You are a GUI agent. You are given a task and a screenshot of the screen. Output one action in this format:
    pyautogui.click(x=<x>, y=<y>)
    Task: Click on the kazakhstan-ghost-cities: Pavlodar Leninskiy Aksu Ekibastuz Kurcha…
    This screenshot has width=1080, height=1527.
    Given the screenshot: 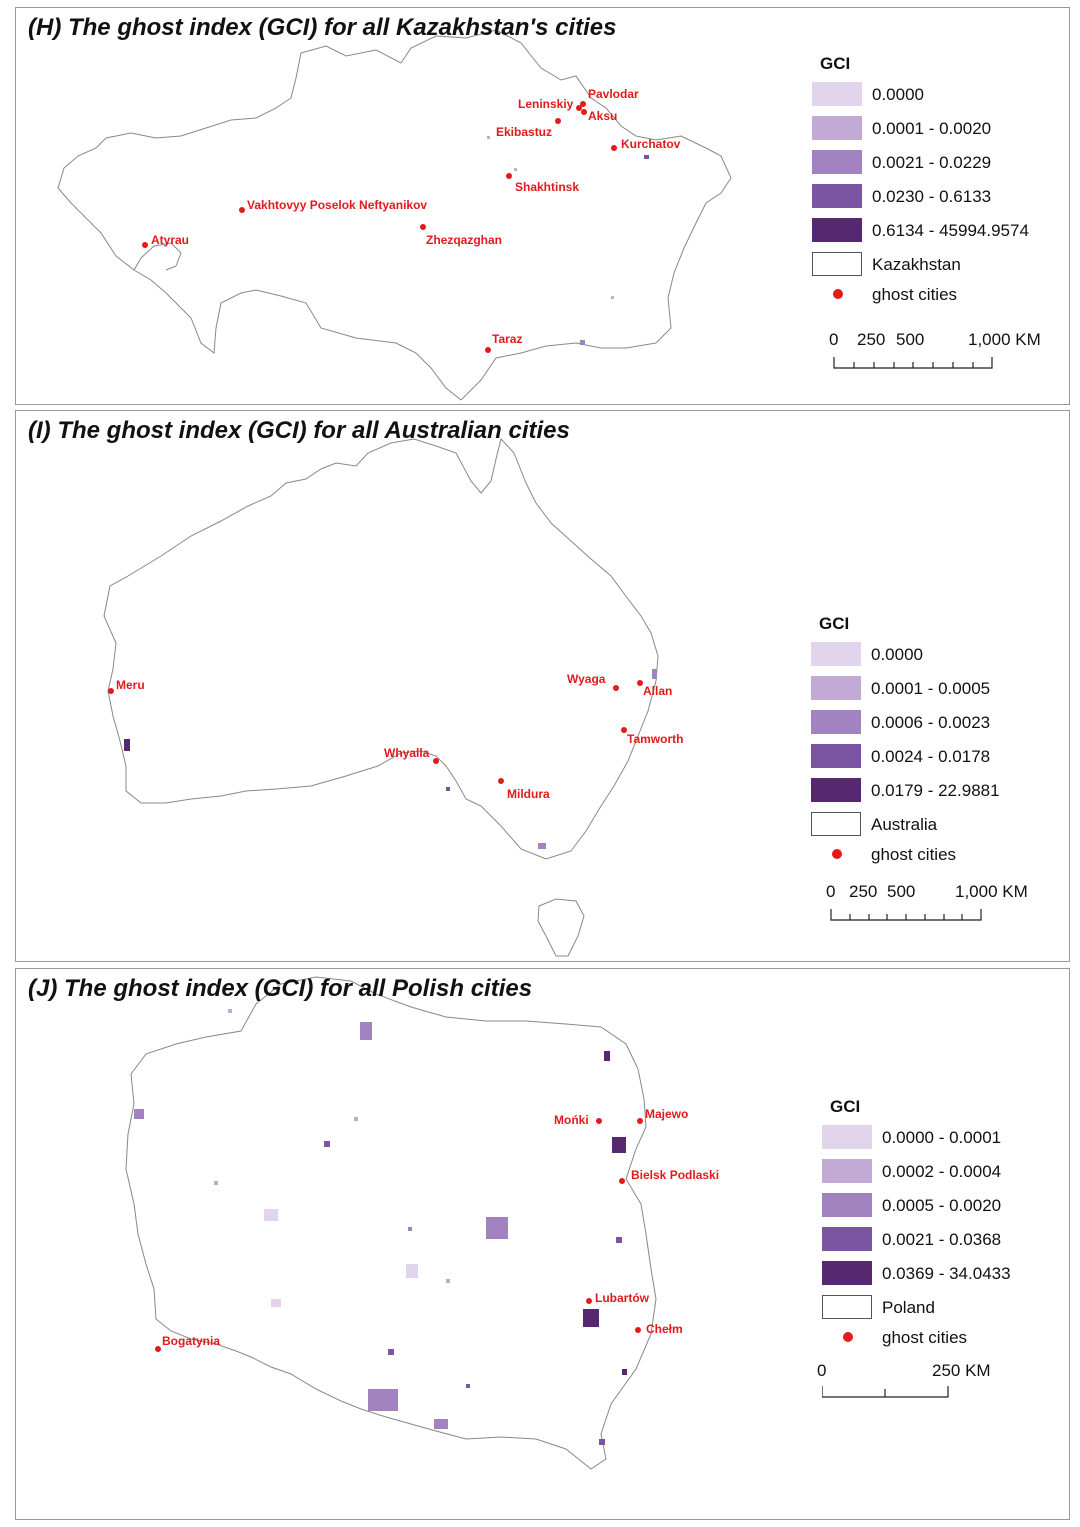 What is the action you would take?
    pyautogui.click(x=411, y=220)
    